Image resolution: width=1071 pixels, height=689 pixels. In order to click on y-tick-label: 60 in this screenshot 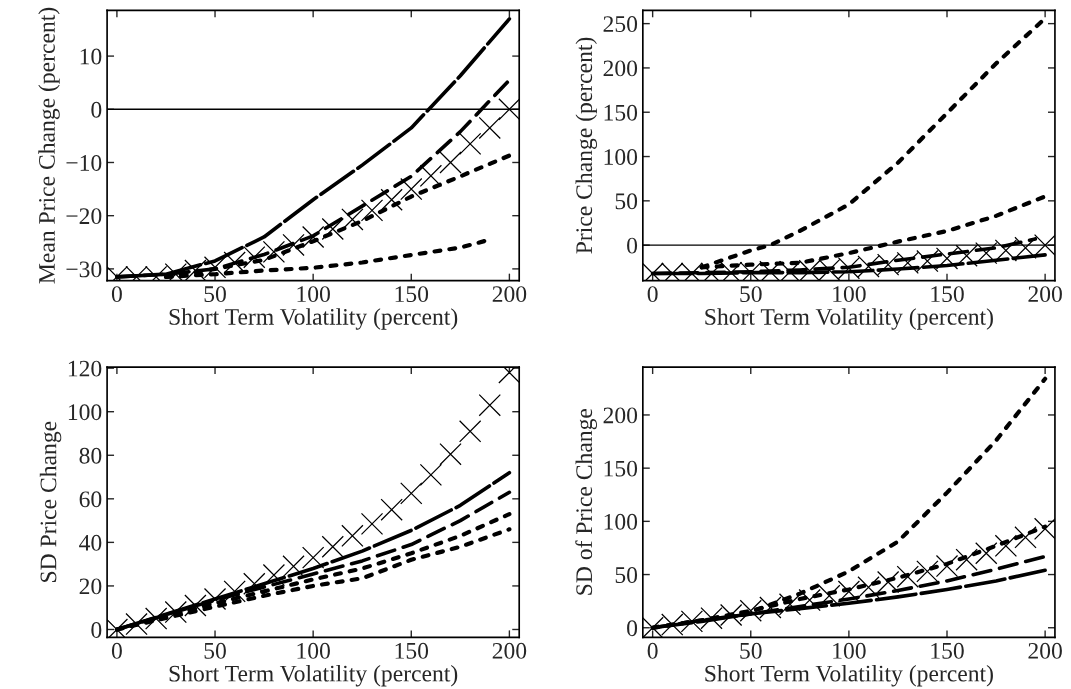, I will do `click(90, 499)`.